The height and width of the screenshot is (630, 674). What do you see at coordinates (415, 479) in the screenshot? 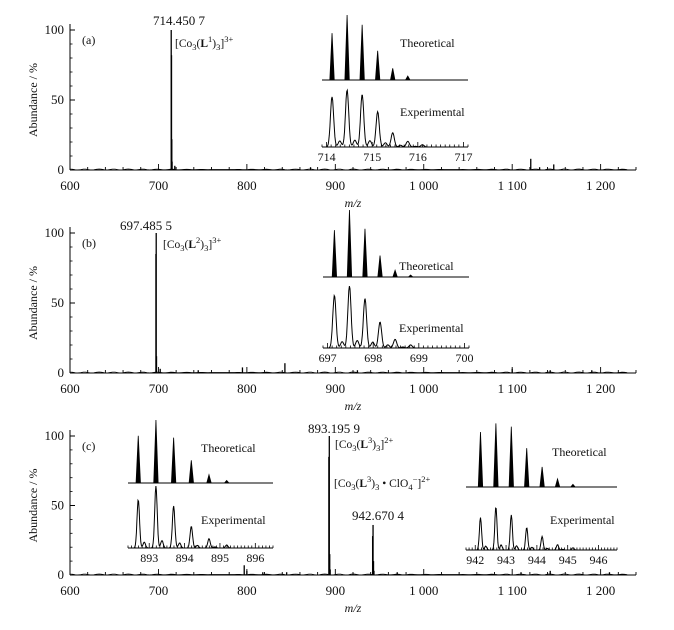
I see `ion-label-part: −` at bounding box center [415, 479].